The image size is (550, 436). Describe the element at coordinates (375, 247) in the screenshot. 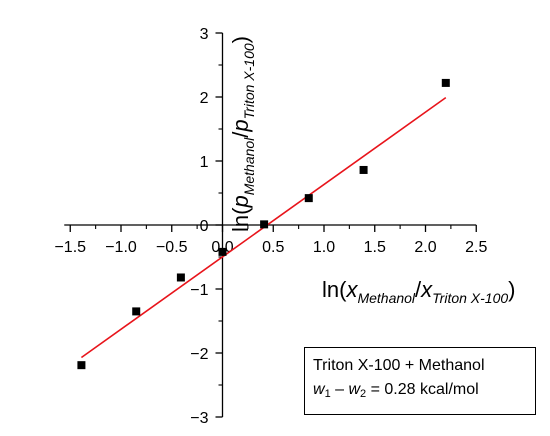

I see `x-tick-label: 1.5` at that location.